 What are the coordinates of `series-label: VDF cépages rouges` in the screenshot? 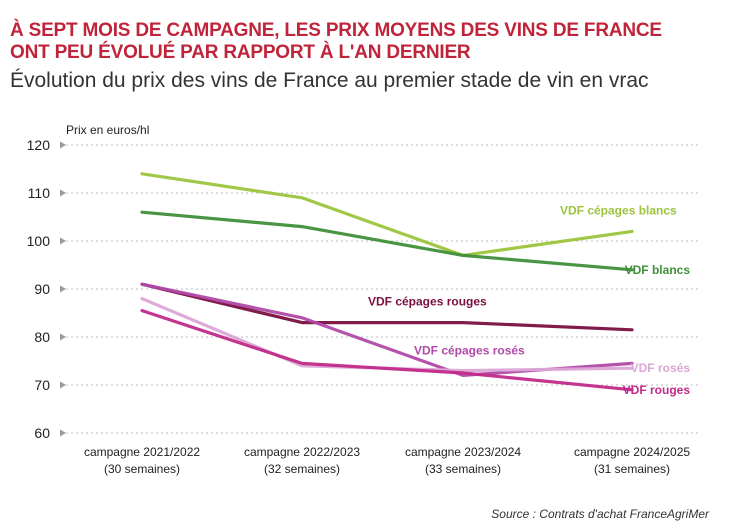 It's located at (427, 302).